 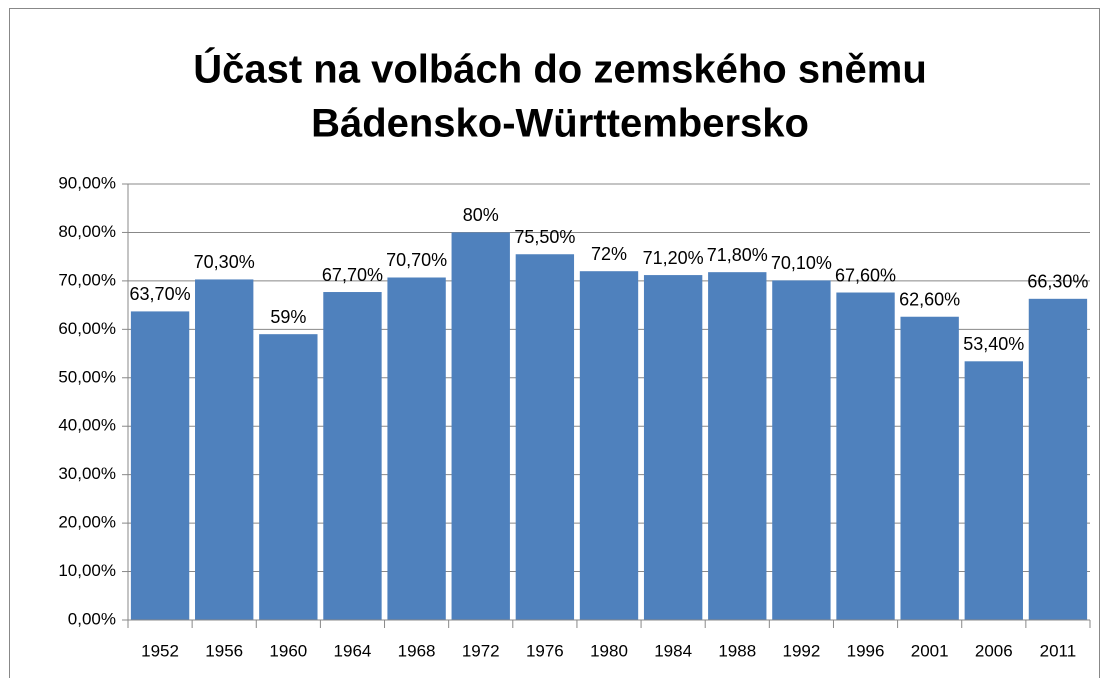 I want to click on y-tick-label: 60,00%, so click(x=87, y=328).